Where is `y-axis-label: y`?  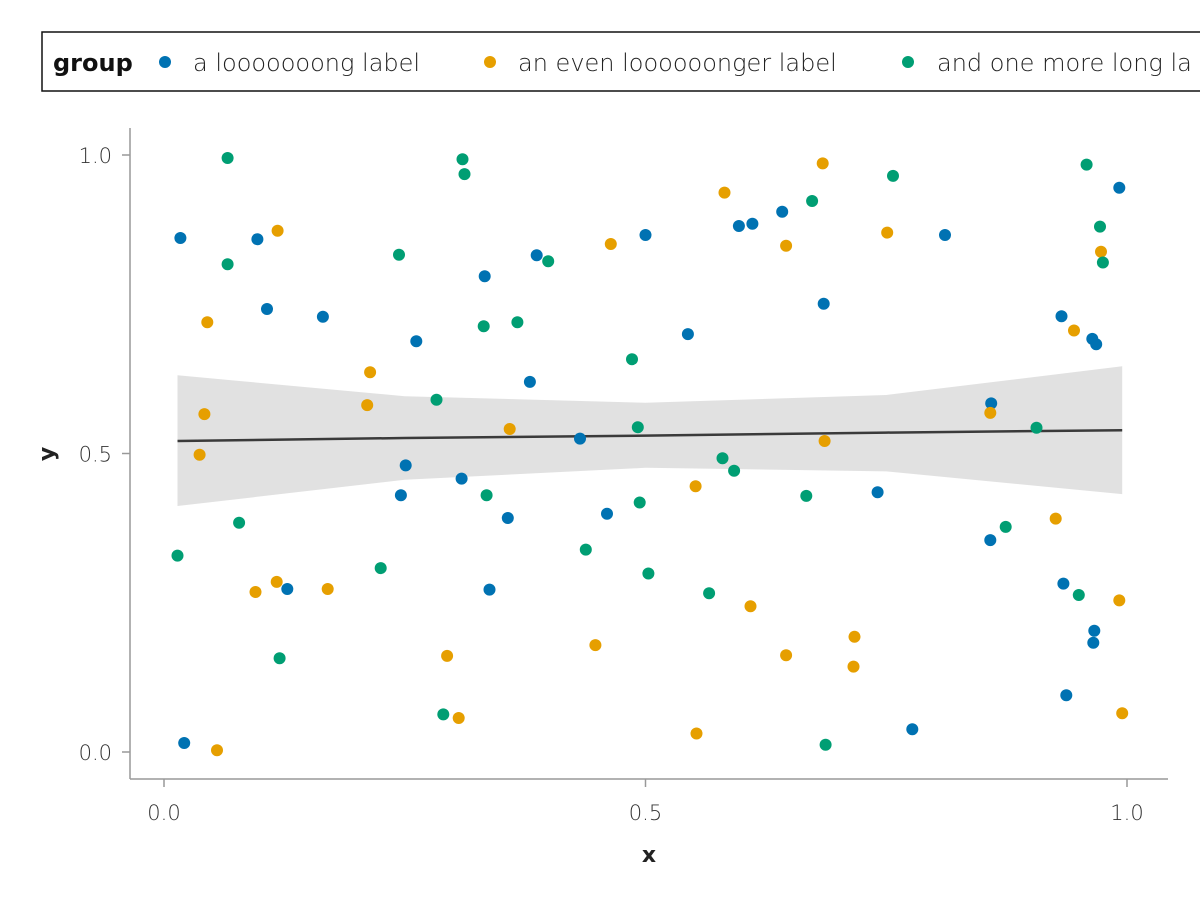
y-axis-label: y is located at coordinates (47, 454).